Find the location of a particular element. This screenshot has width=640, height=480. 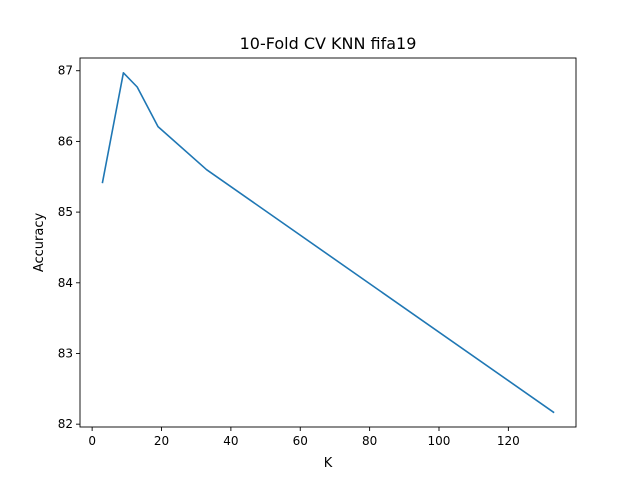

x-tick-label: 0 is located at coordinates (92, 441).